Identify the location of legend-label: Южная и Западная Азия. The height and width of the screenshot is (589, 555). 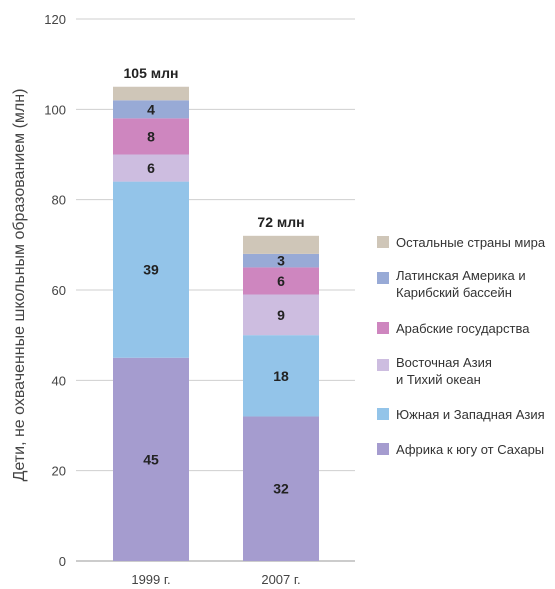
(470, 414).